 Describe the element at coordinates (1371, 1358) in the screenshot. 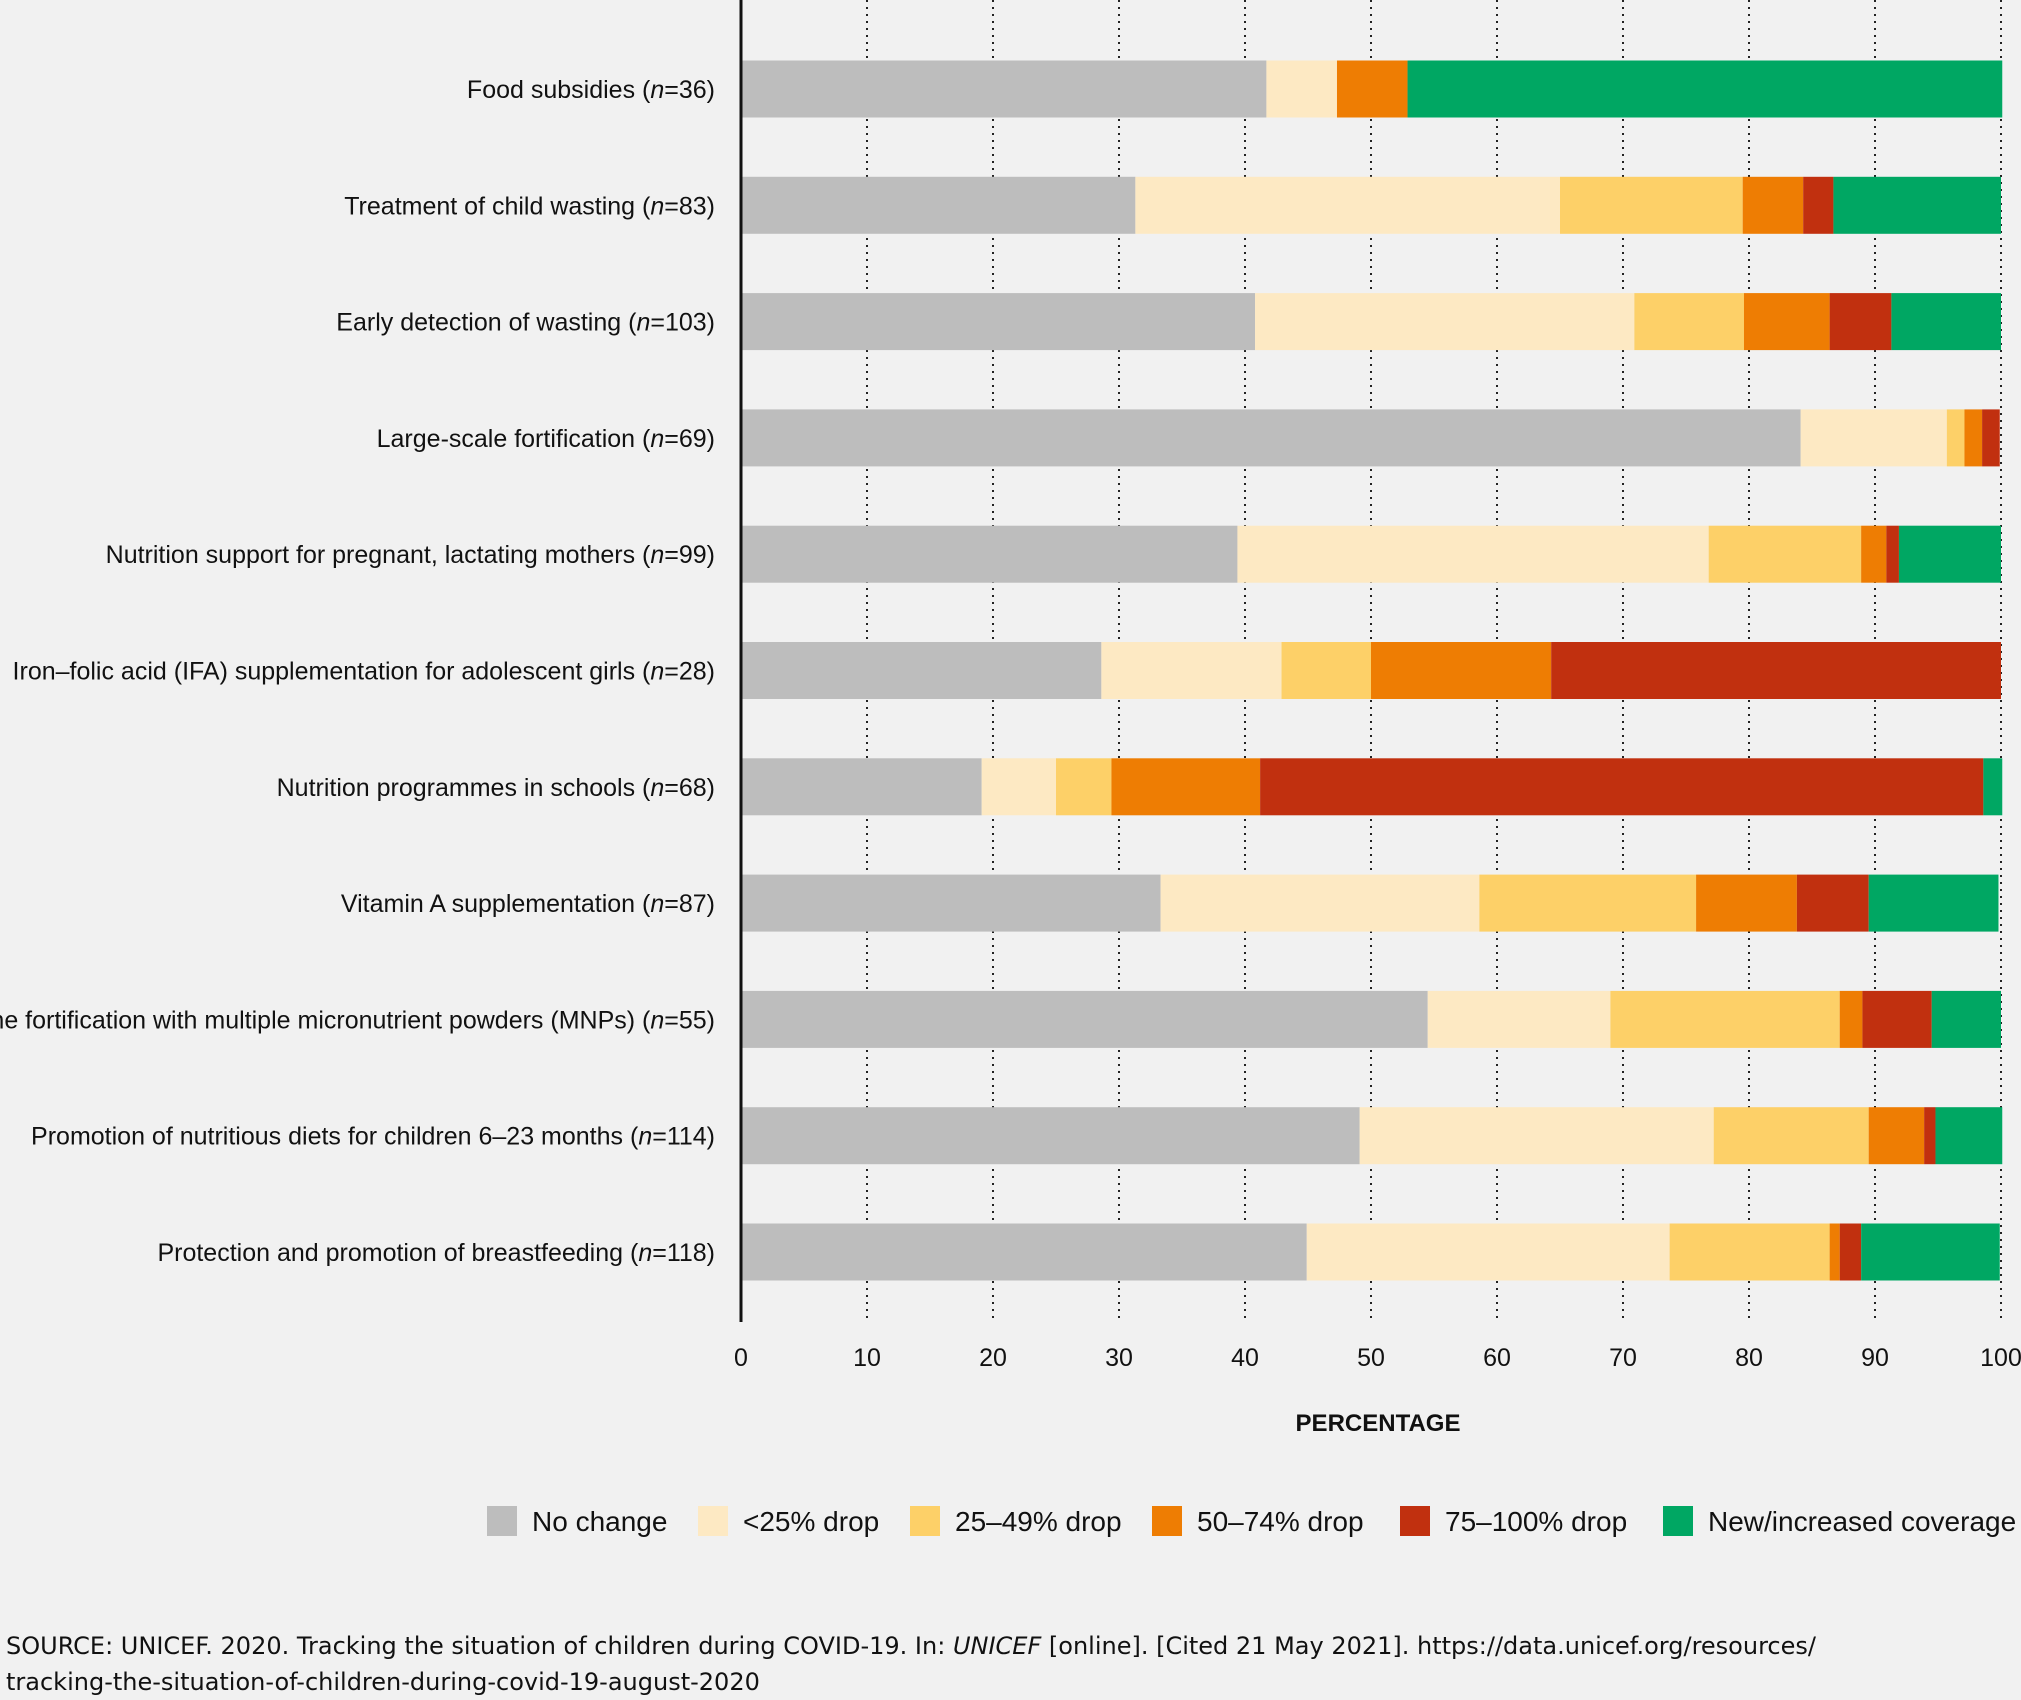

I see `x-tick-label: 50` at that location.